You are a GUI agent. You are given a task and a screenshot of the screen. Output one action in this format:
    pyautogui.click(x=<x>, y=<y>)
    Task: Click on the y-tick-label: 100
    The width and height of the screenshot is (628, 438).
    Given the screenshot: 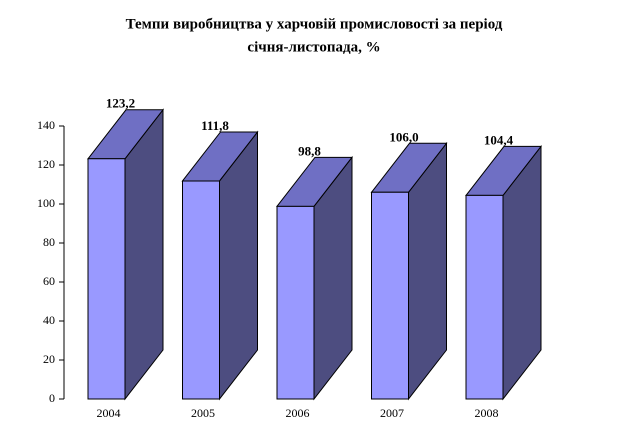 What is the action you would take?
    pyautogui.click(x=46, y=203)
    